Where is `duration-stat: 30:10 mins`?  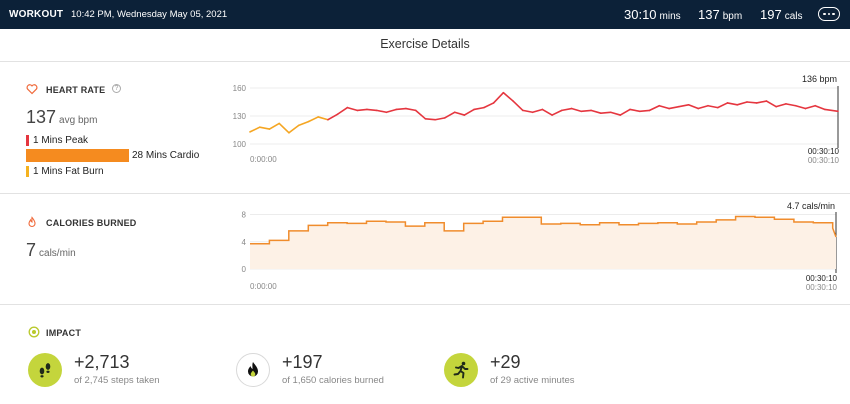 duration-stat: 30:10 mins is located at coordinates (652, 14).